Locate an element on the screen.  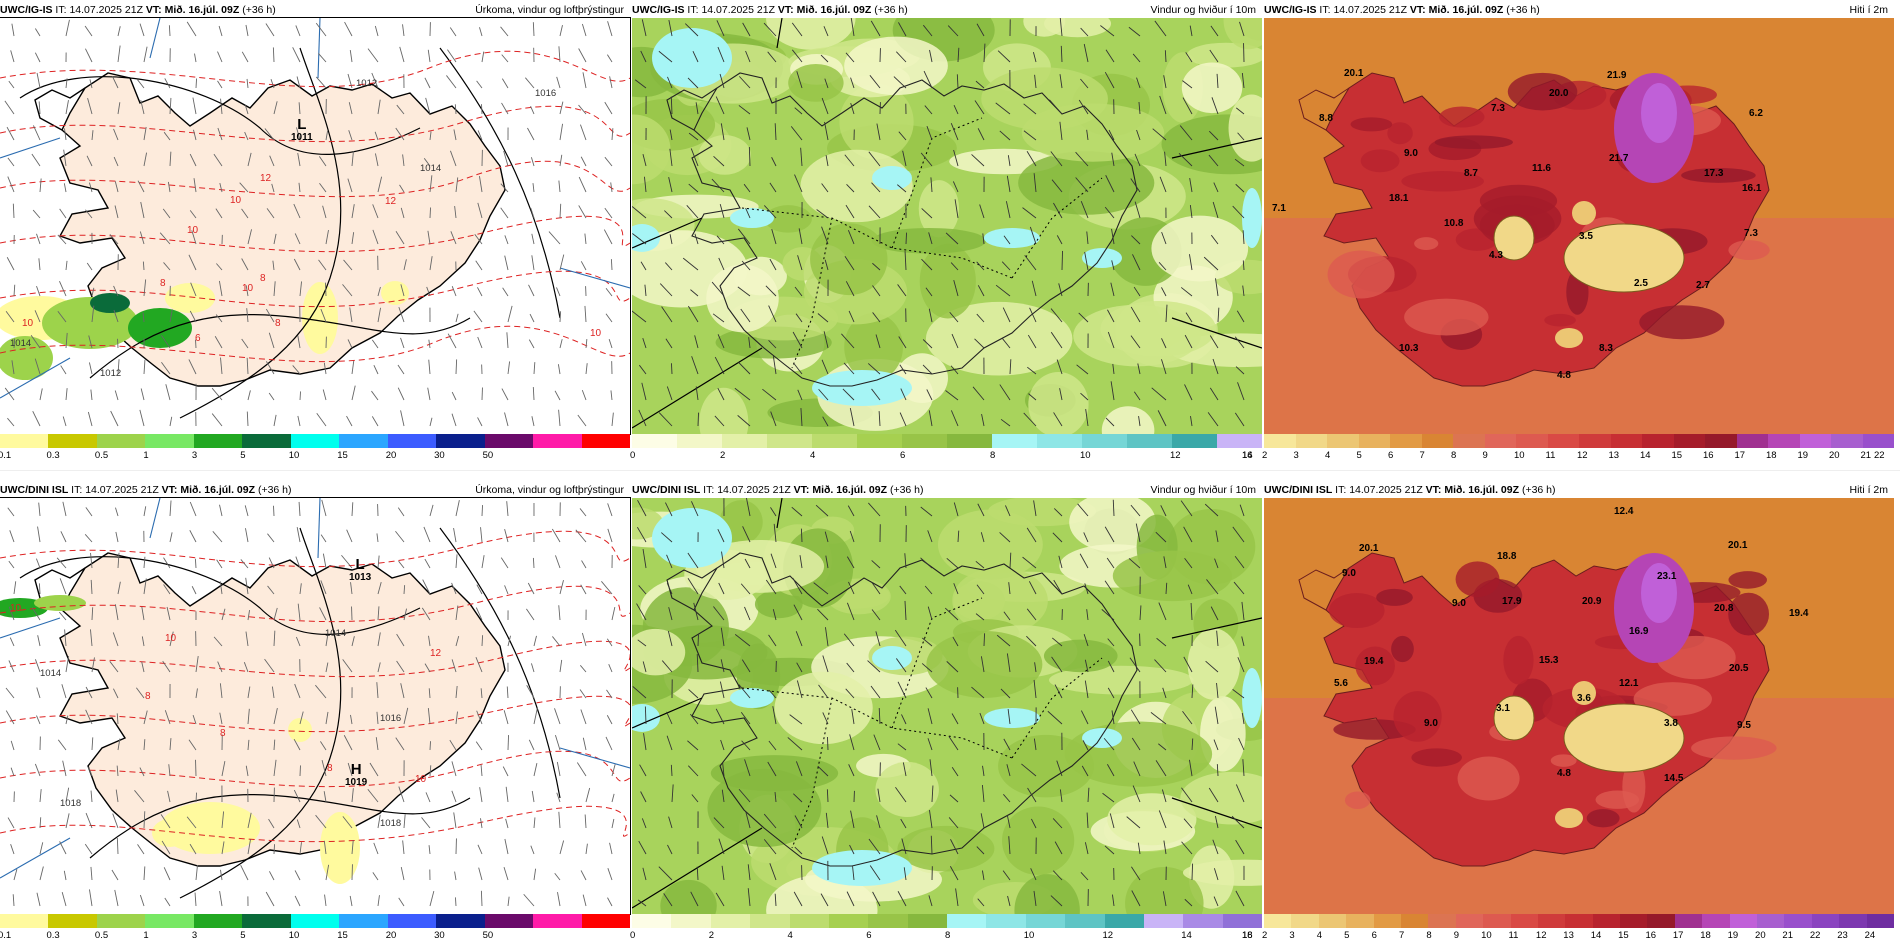
wind-map is located at coordinates (947, 226).